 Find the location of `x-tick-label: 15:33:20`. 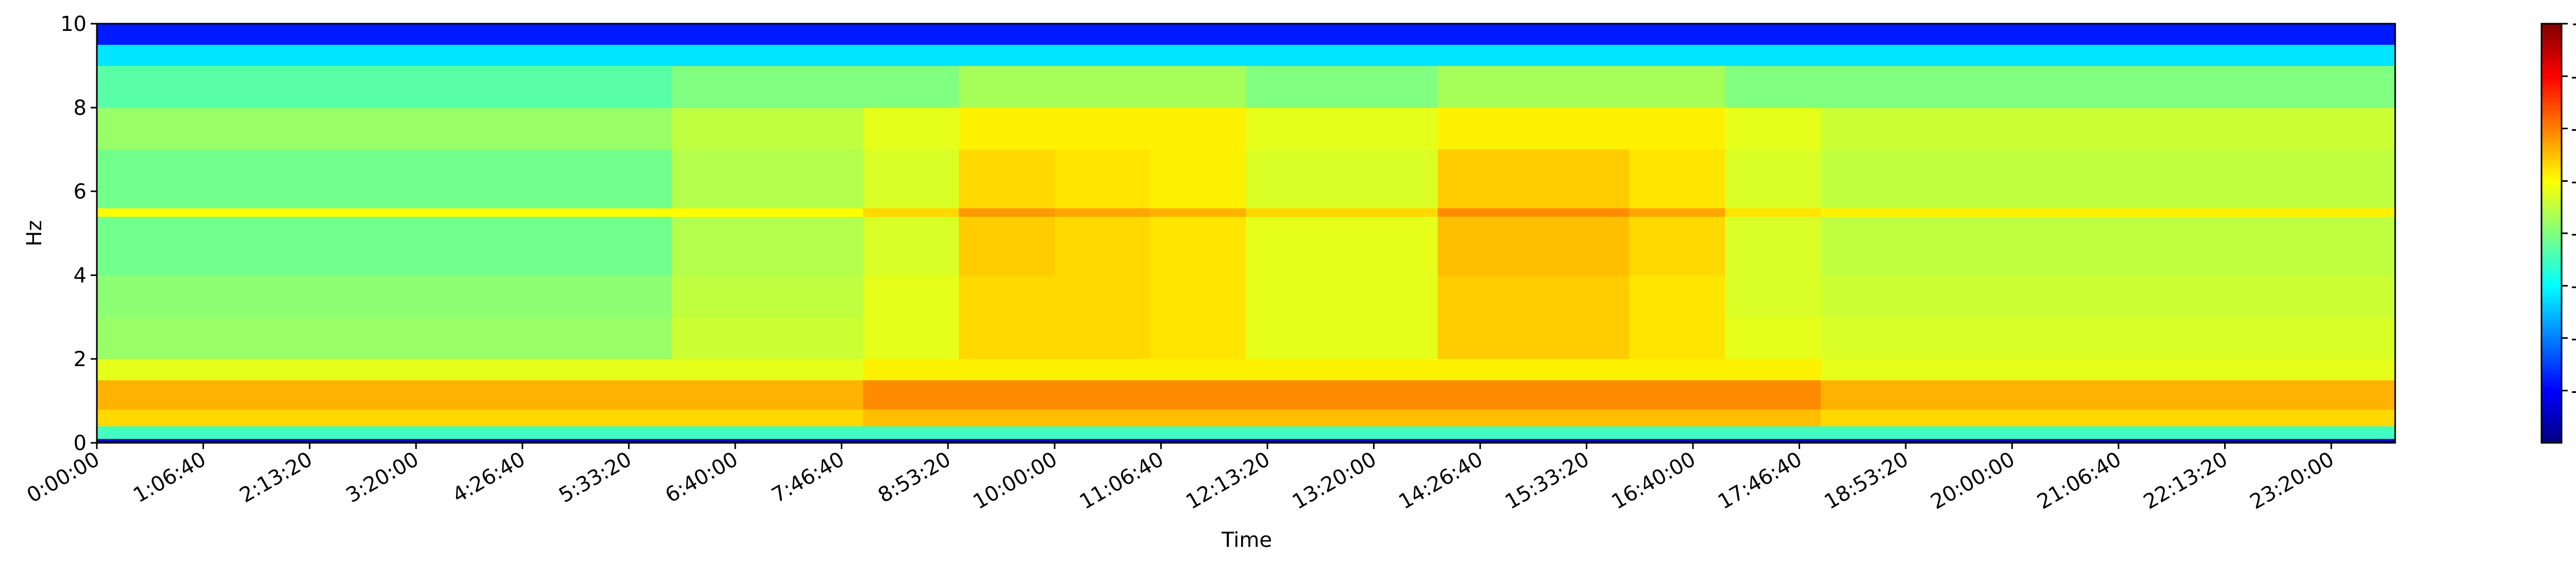

x-tick-label: 15:33:20 is located at coordinates (1547, 480).